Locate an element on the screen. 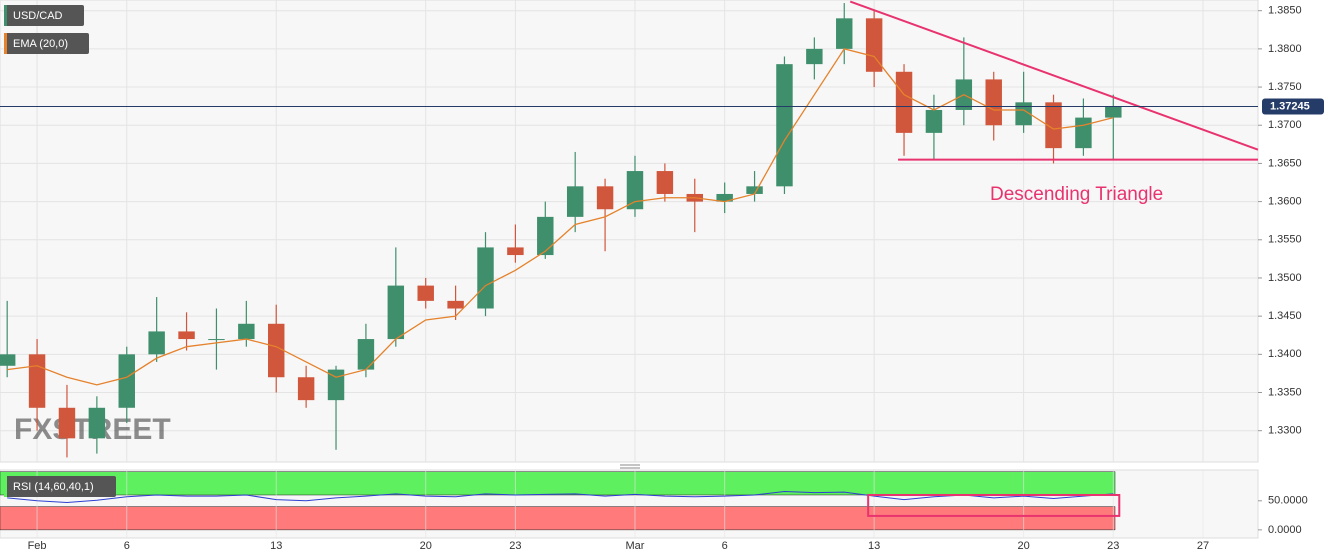 The image size is (1331, 558). trendline is located at coordinates (1054, 75).